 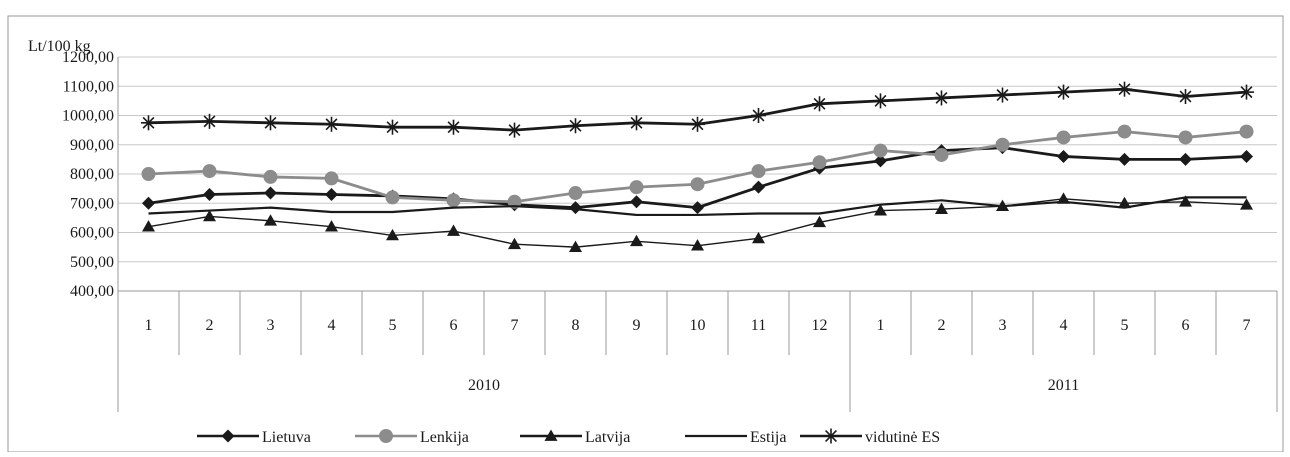 I want to click on x-tick-label: 11, so click(x=758, y=325).